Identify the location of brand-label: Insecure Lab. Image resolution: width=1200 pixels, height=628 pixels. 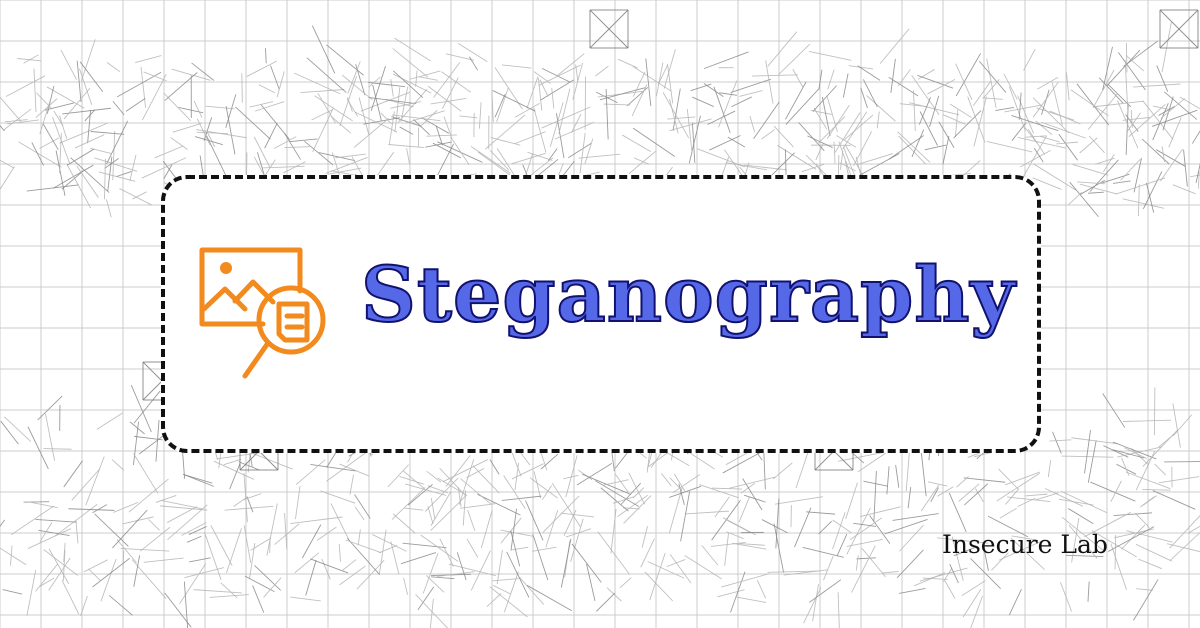
(1025, 544).